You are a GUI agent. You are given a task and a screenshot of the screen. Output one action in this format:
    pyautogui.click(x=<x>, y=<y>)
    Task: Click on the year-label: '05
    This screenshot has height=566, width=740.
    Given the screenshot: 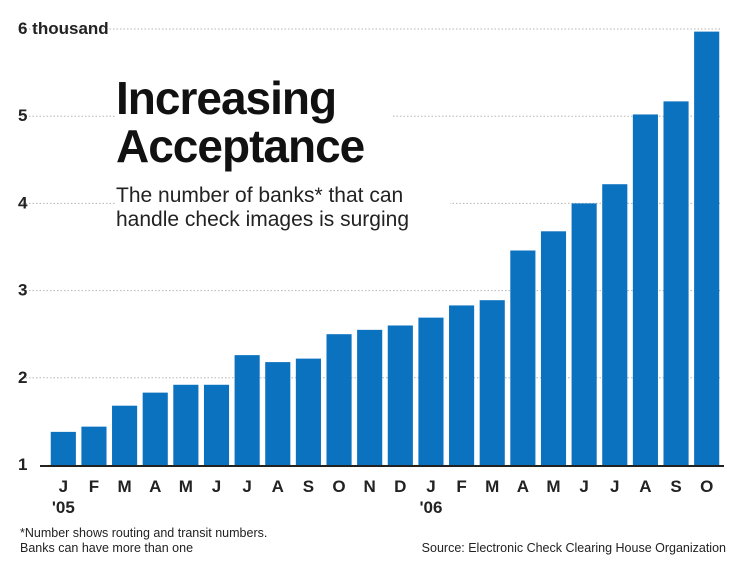 What is the action you would take?
    pyautogui.click(x=63, y=507)
    